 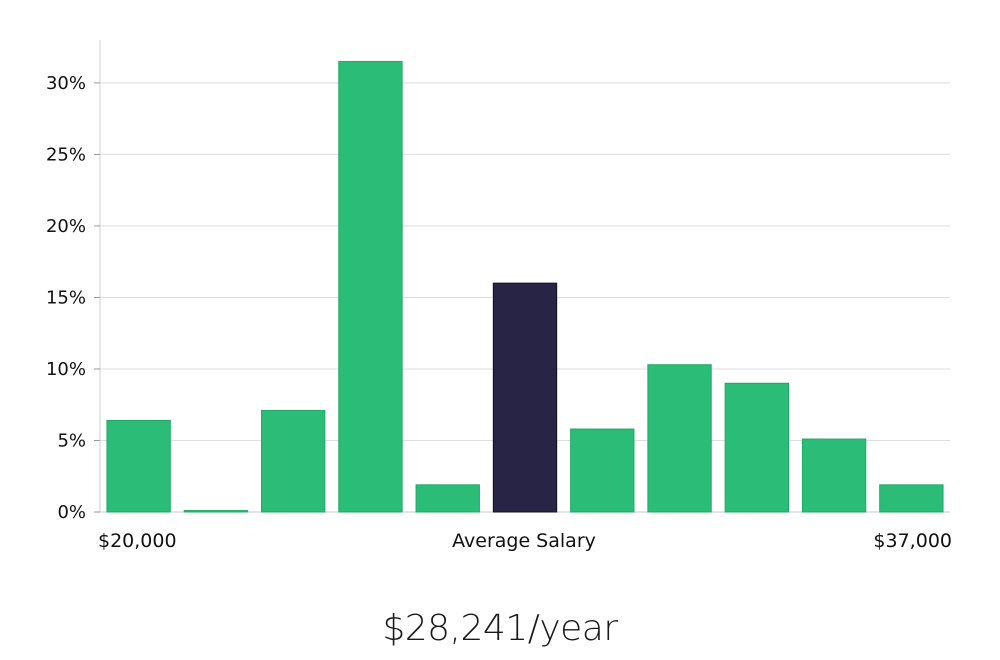 I want to click on y-axis: 0% 5% 10% 15% 20% 25% 30%, so click(x=73, y=281).